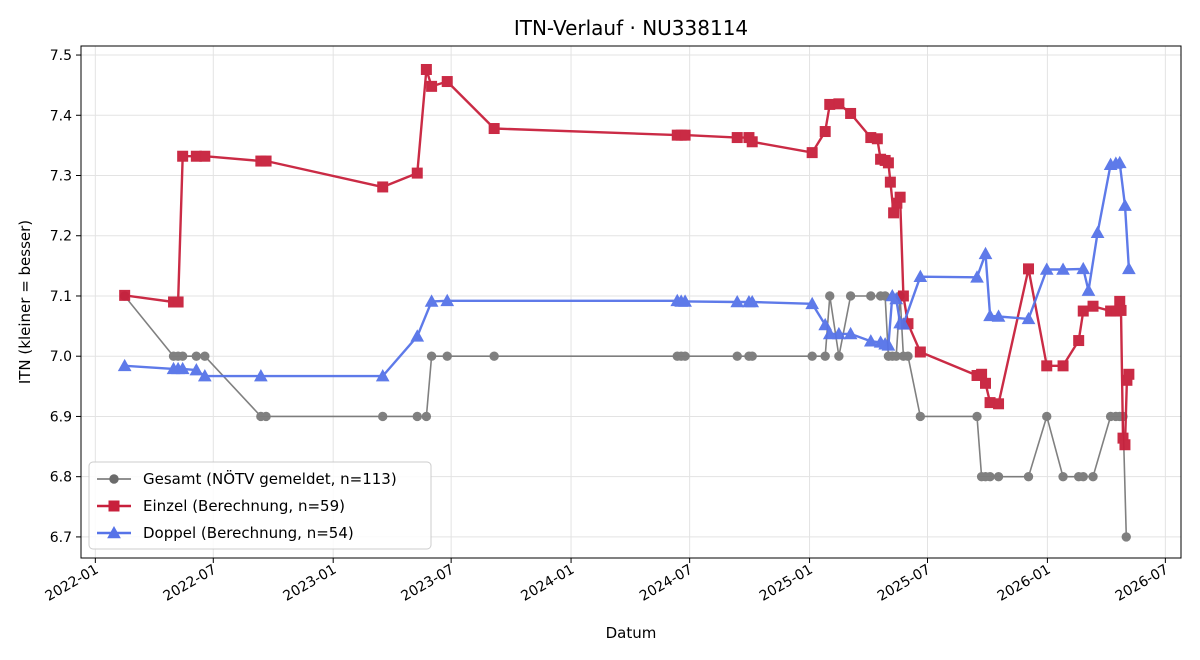 Image resolution: width=1200 pixels, height=660 pixels. Describe the element at coordinates (61, 538) in the screenshot. I see `y-tick-label: 6.7` at that location.